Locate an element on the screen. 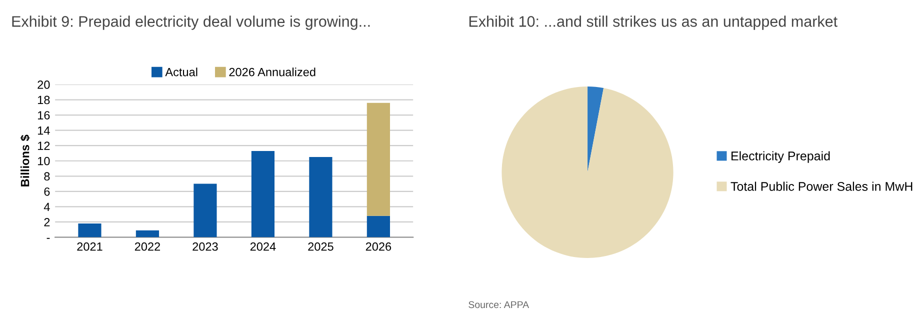 This screenshot has height=325, width=918. y-tick-label: 10 is located at coordinates (44, 161).